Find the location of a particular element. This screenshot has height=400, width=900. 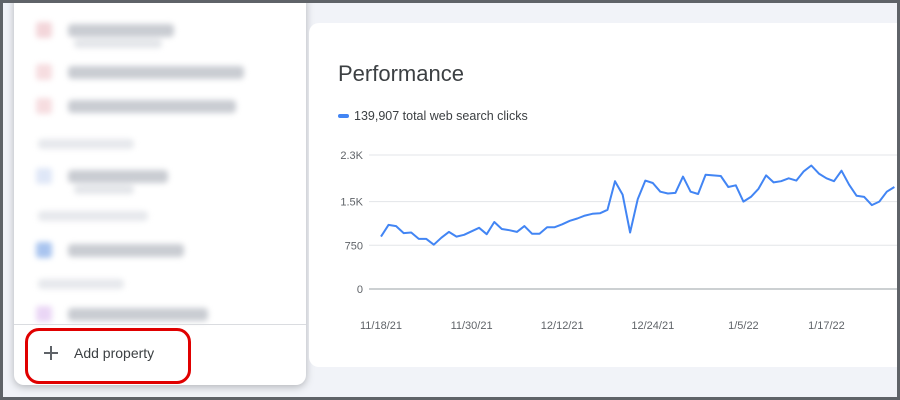

chart-legend: 139,907 total web search clicks is located at coordinates (433, 116).